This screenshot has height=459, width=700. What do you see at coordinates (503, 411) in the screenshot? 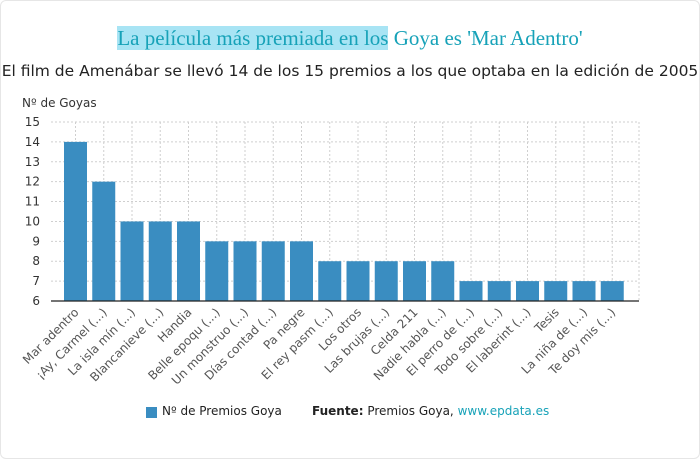
I see `source-link: www.epdata.es` at bounding box center [503, 411].